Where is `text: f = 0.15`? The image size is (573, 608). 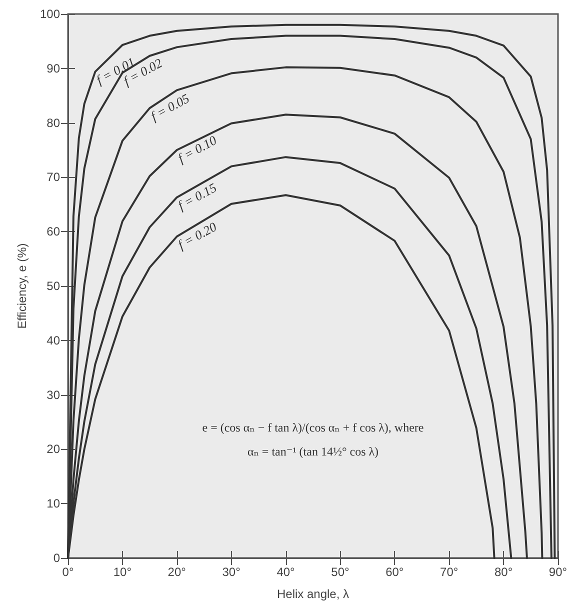 text: f = 0.15 is located at coordinates (197, 196).